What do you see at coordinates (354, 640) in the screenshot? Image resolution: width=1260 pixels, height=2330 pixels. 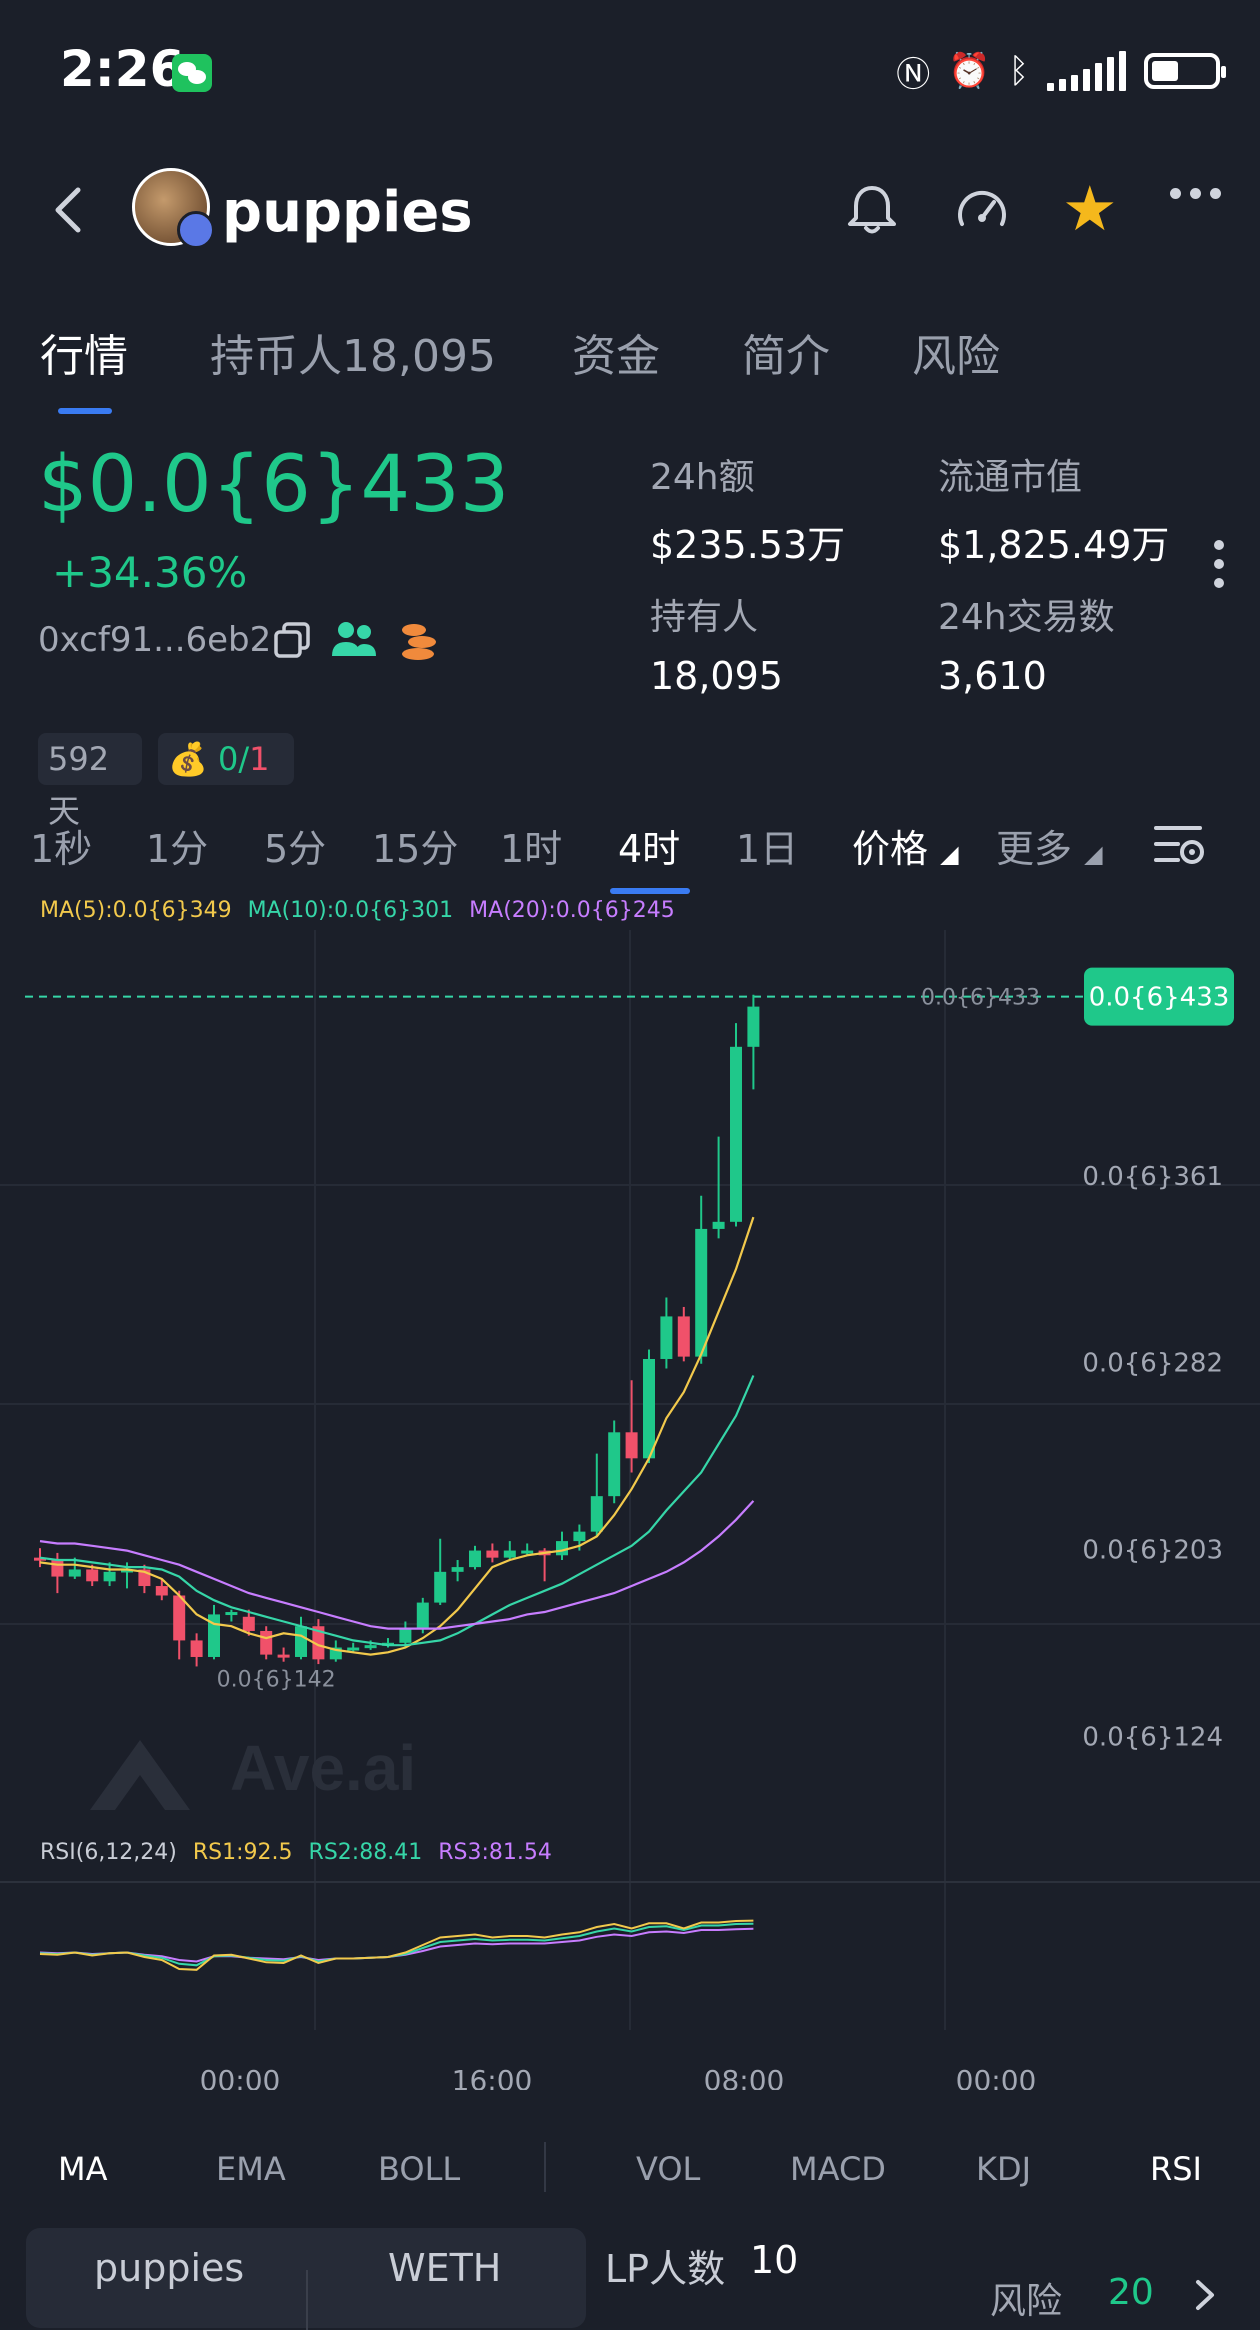 I see `holders-group-icon` at bounding box center [354, 640].